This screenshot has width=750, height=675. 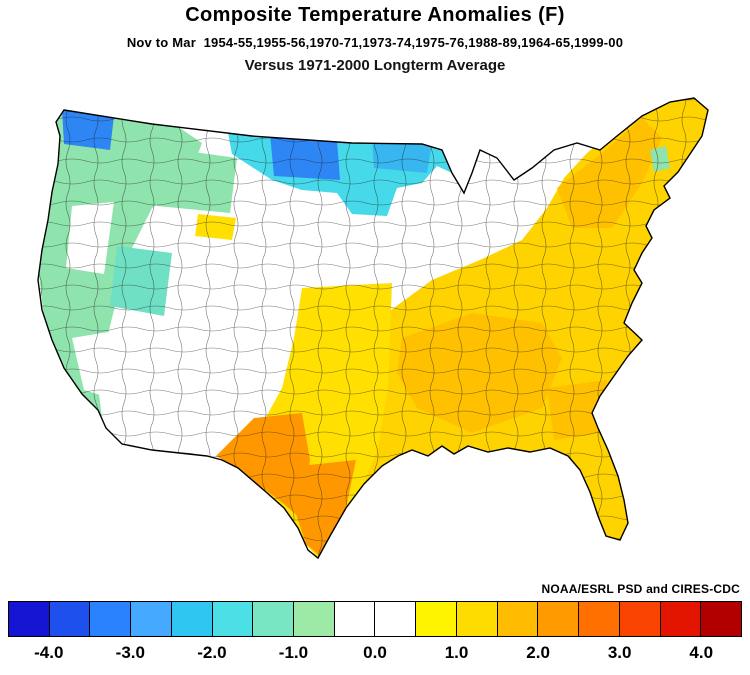 What do you see at coordinates (293, 652) in the screenshot?
I see `colorbar-tick-label: -1.0` at bounding box center [293, 652].